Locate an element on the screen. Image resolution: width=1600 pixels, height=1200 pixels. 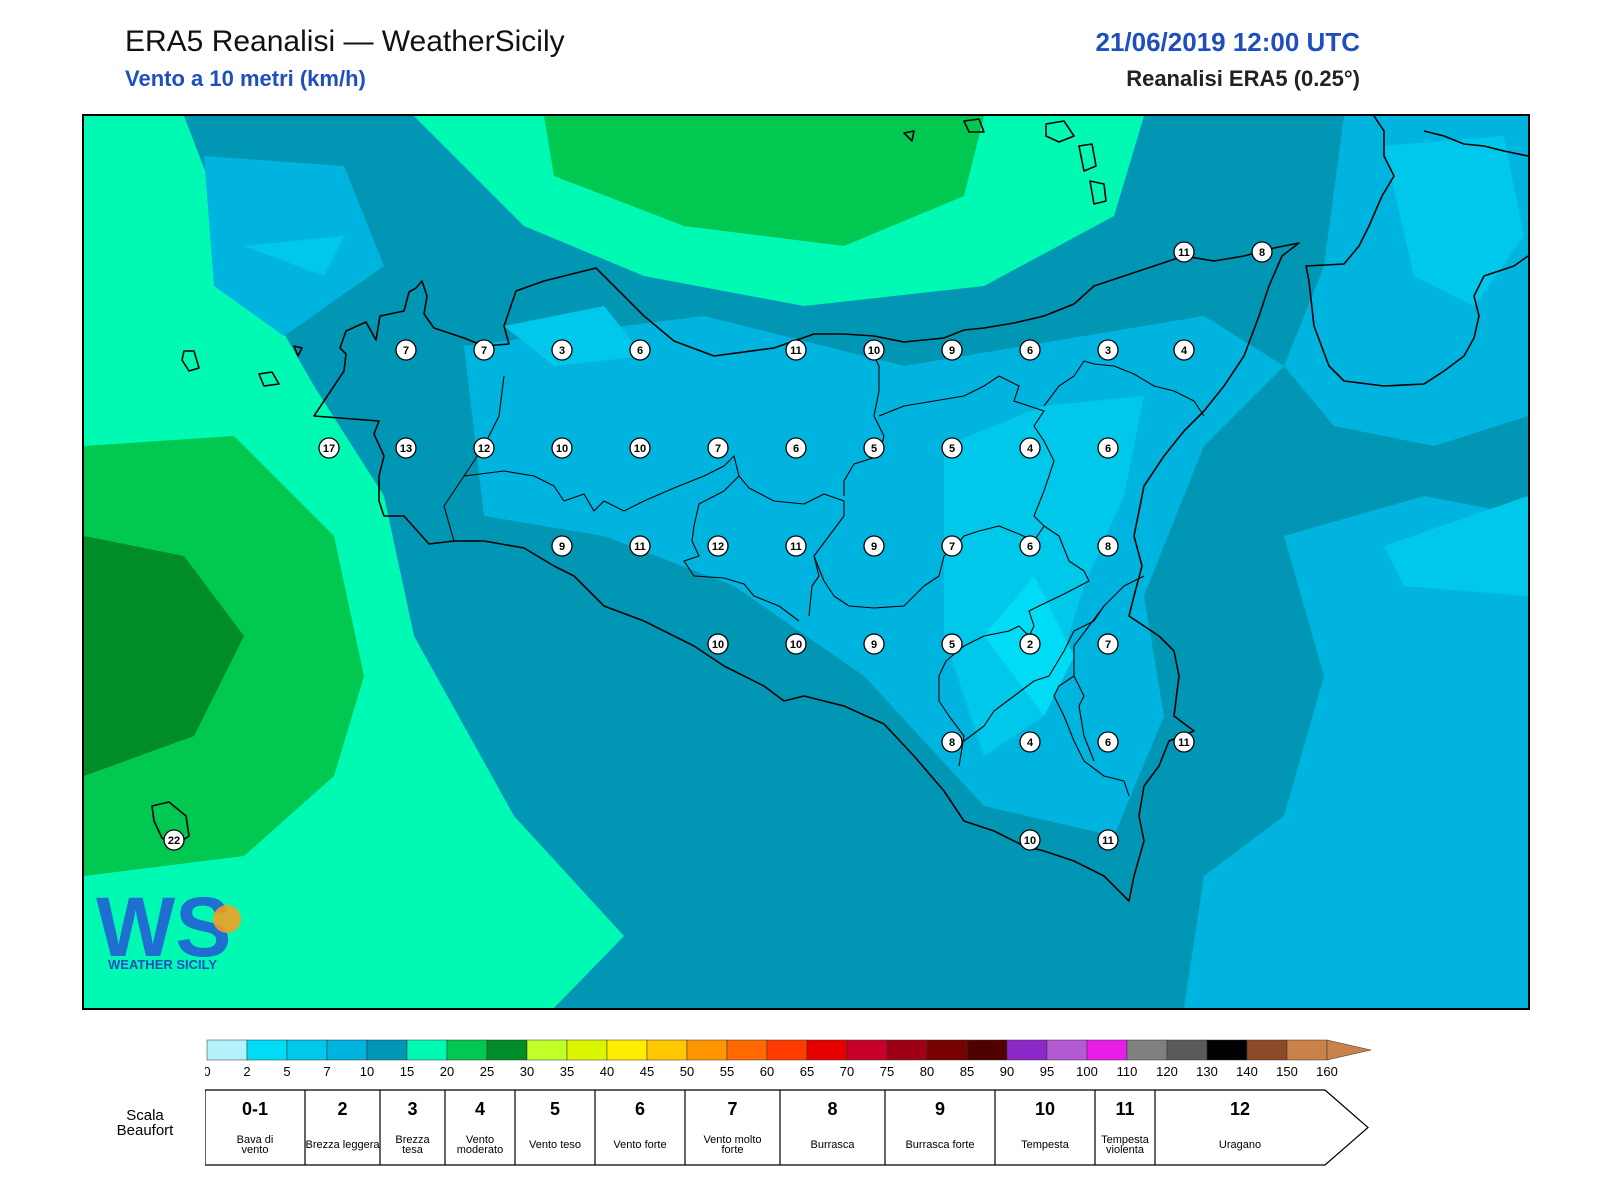
station-wind-value: 8 is located at coordinates (1108, 547).